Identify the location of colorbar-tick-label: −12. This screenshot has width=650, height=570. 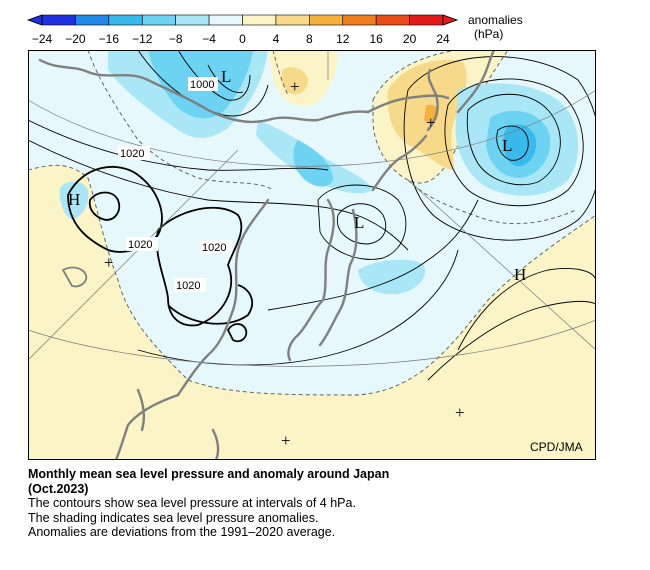
(142, 39).